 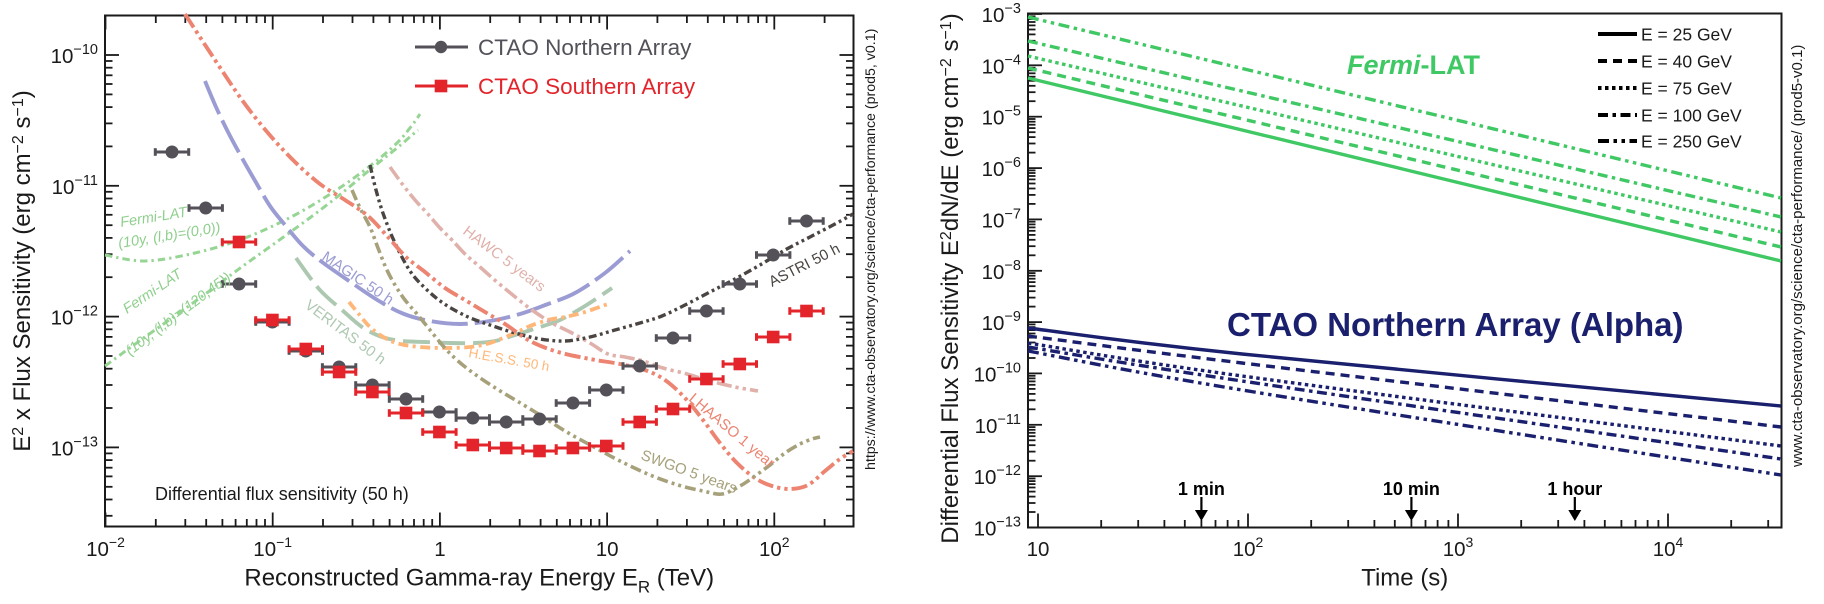 What do you see at coordinates (1686, 62) in the screenshot?
I see `svg-text: E = 40 GeV` at bounding box center [1686, 62].